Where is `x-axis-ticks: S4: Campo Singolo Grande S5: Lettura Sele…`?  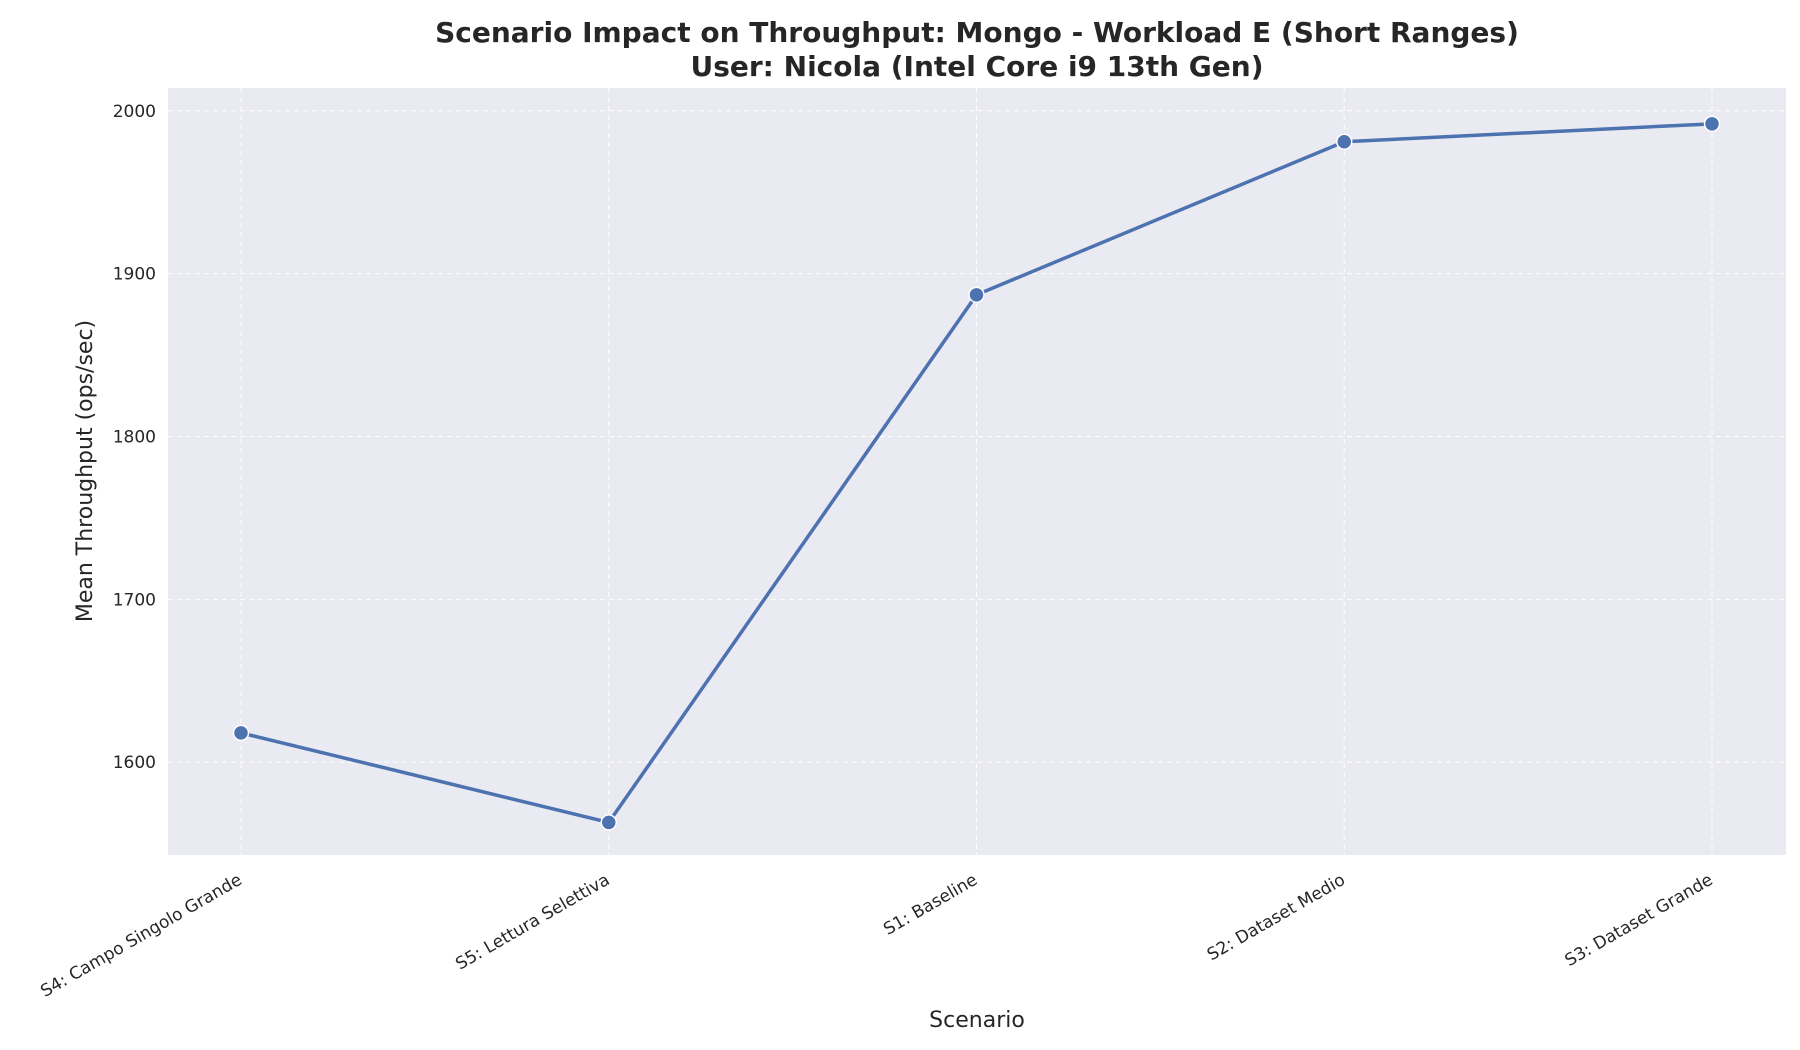
x-axis-ticks: S4: Campo Singolo Grande S5: Lettura Sele… is located at coordinates (876, 936).